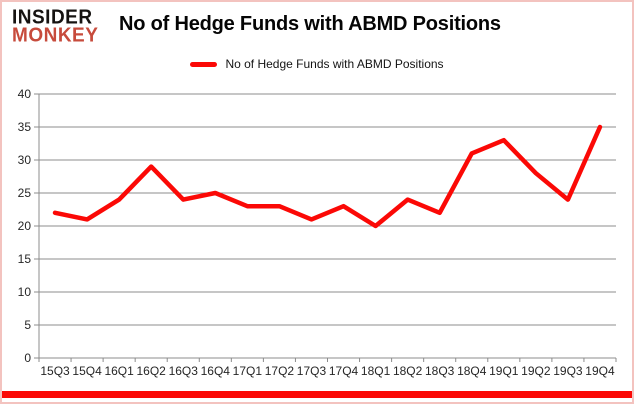 The height and width of the screenshot is (406, 634). Describe the element at coordinates (152, 371) in the screenshot. I see `x-tick-label: 16Q2` at that location.